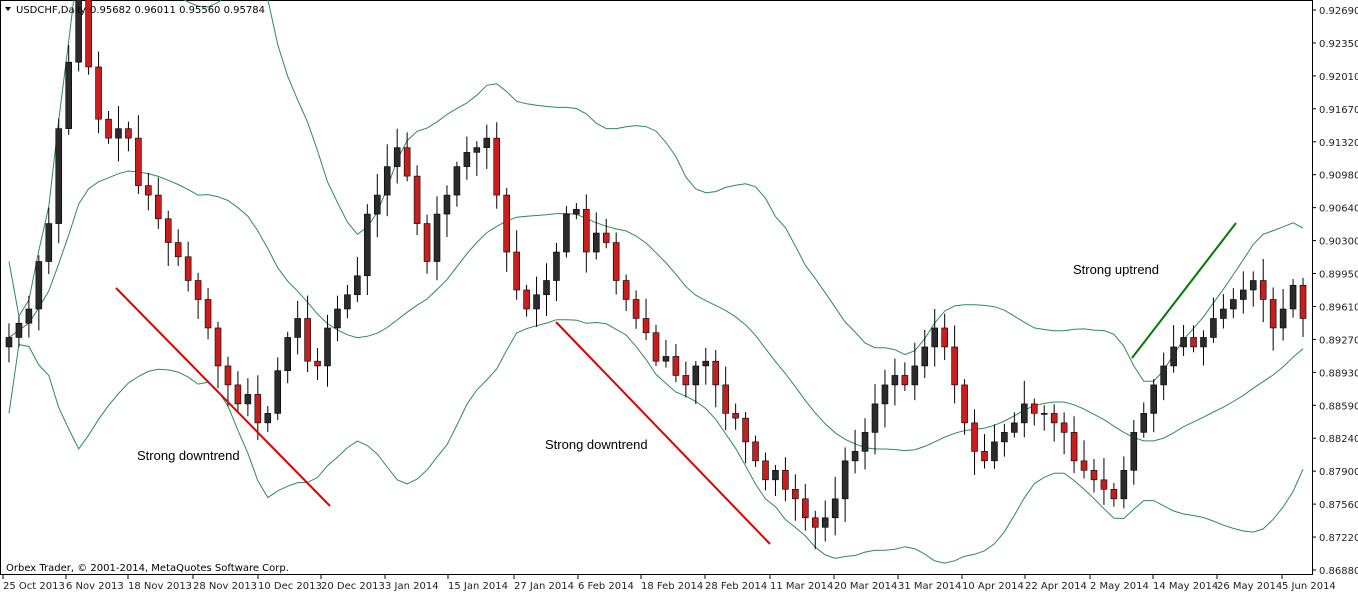  Describe the element at coordinates (596, 444) in the screenshot. I see `downtrend-label-2: Strong downtrend` at that location.